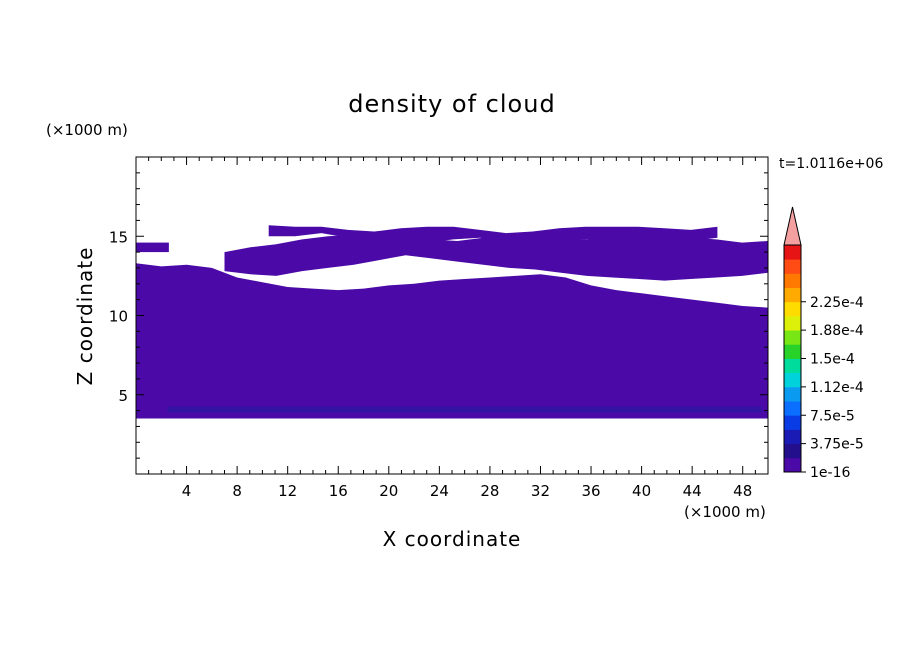 Image resolution: width=904 pixels, height=658 pixels. I want to click on x-tick-label: 16, so click(338, 491).